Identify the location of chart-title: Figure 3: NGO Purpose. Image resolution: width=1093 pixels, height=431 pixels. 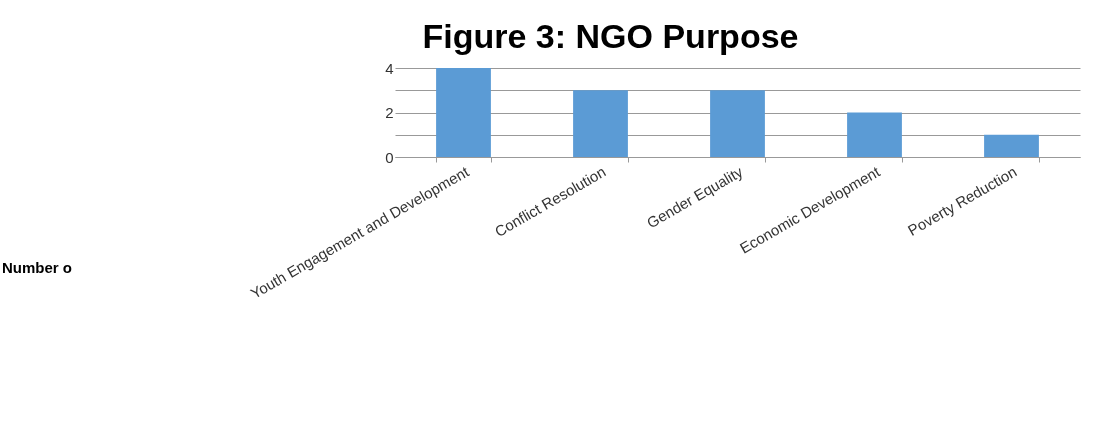
(610, 36).